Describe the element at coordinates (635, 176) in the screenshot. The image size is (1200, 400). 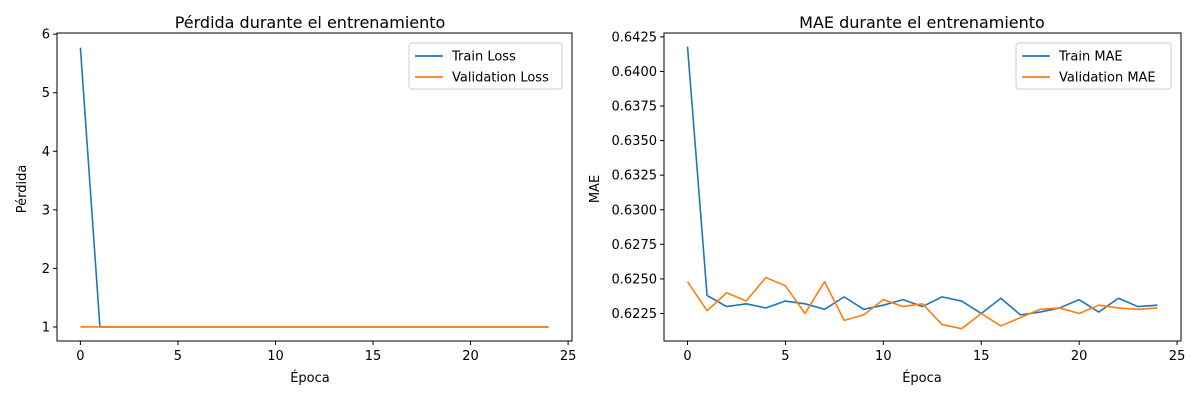
I see `y-tick-label: 0.6325` at that location.